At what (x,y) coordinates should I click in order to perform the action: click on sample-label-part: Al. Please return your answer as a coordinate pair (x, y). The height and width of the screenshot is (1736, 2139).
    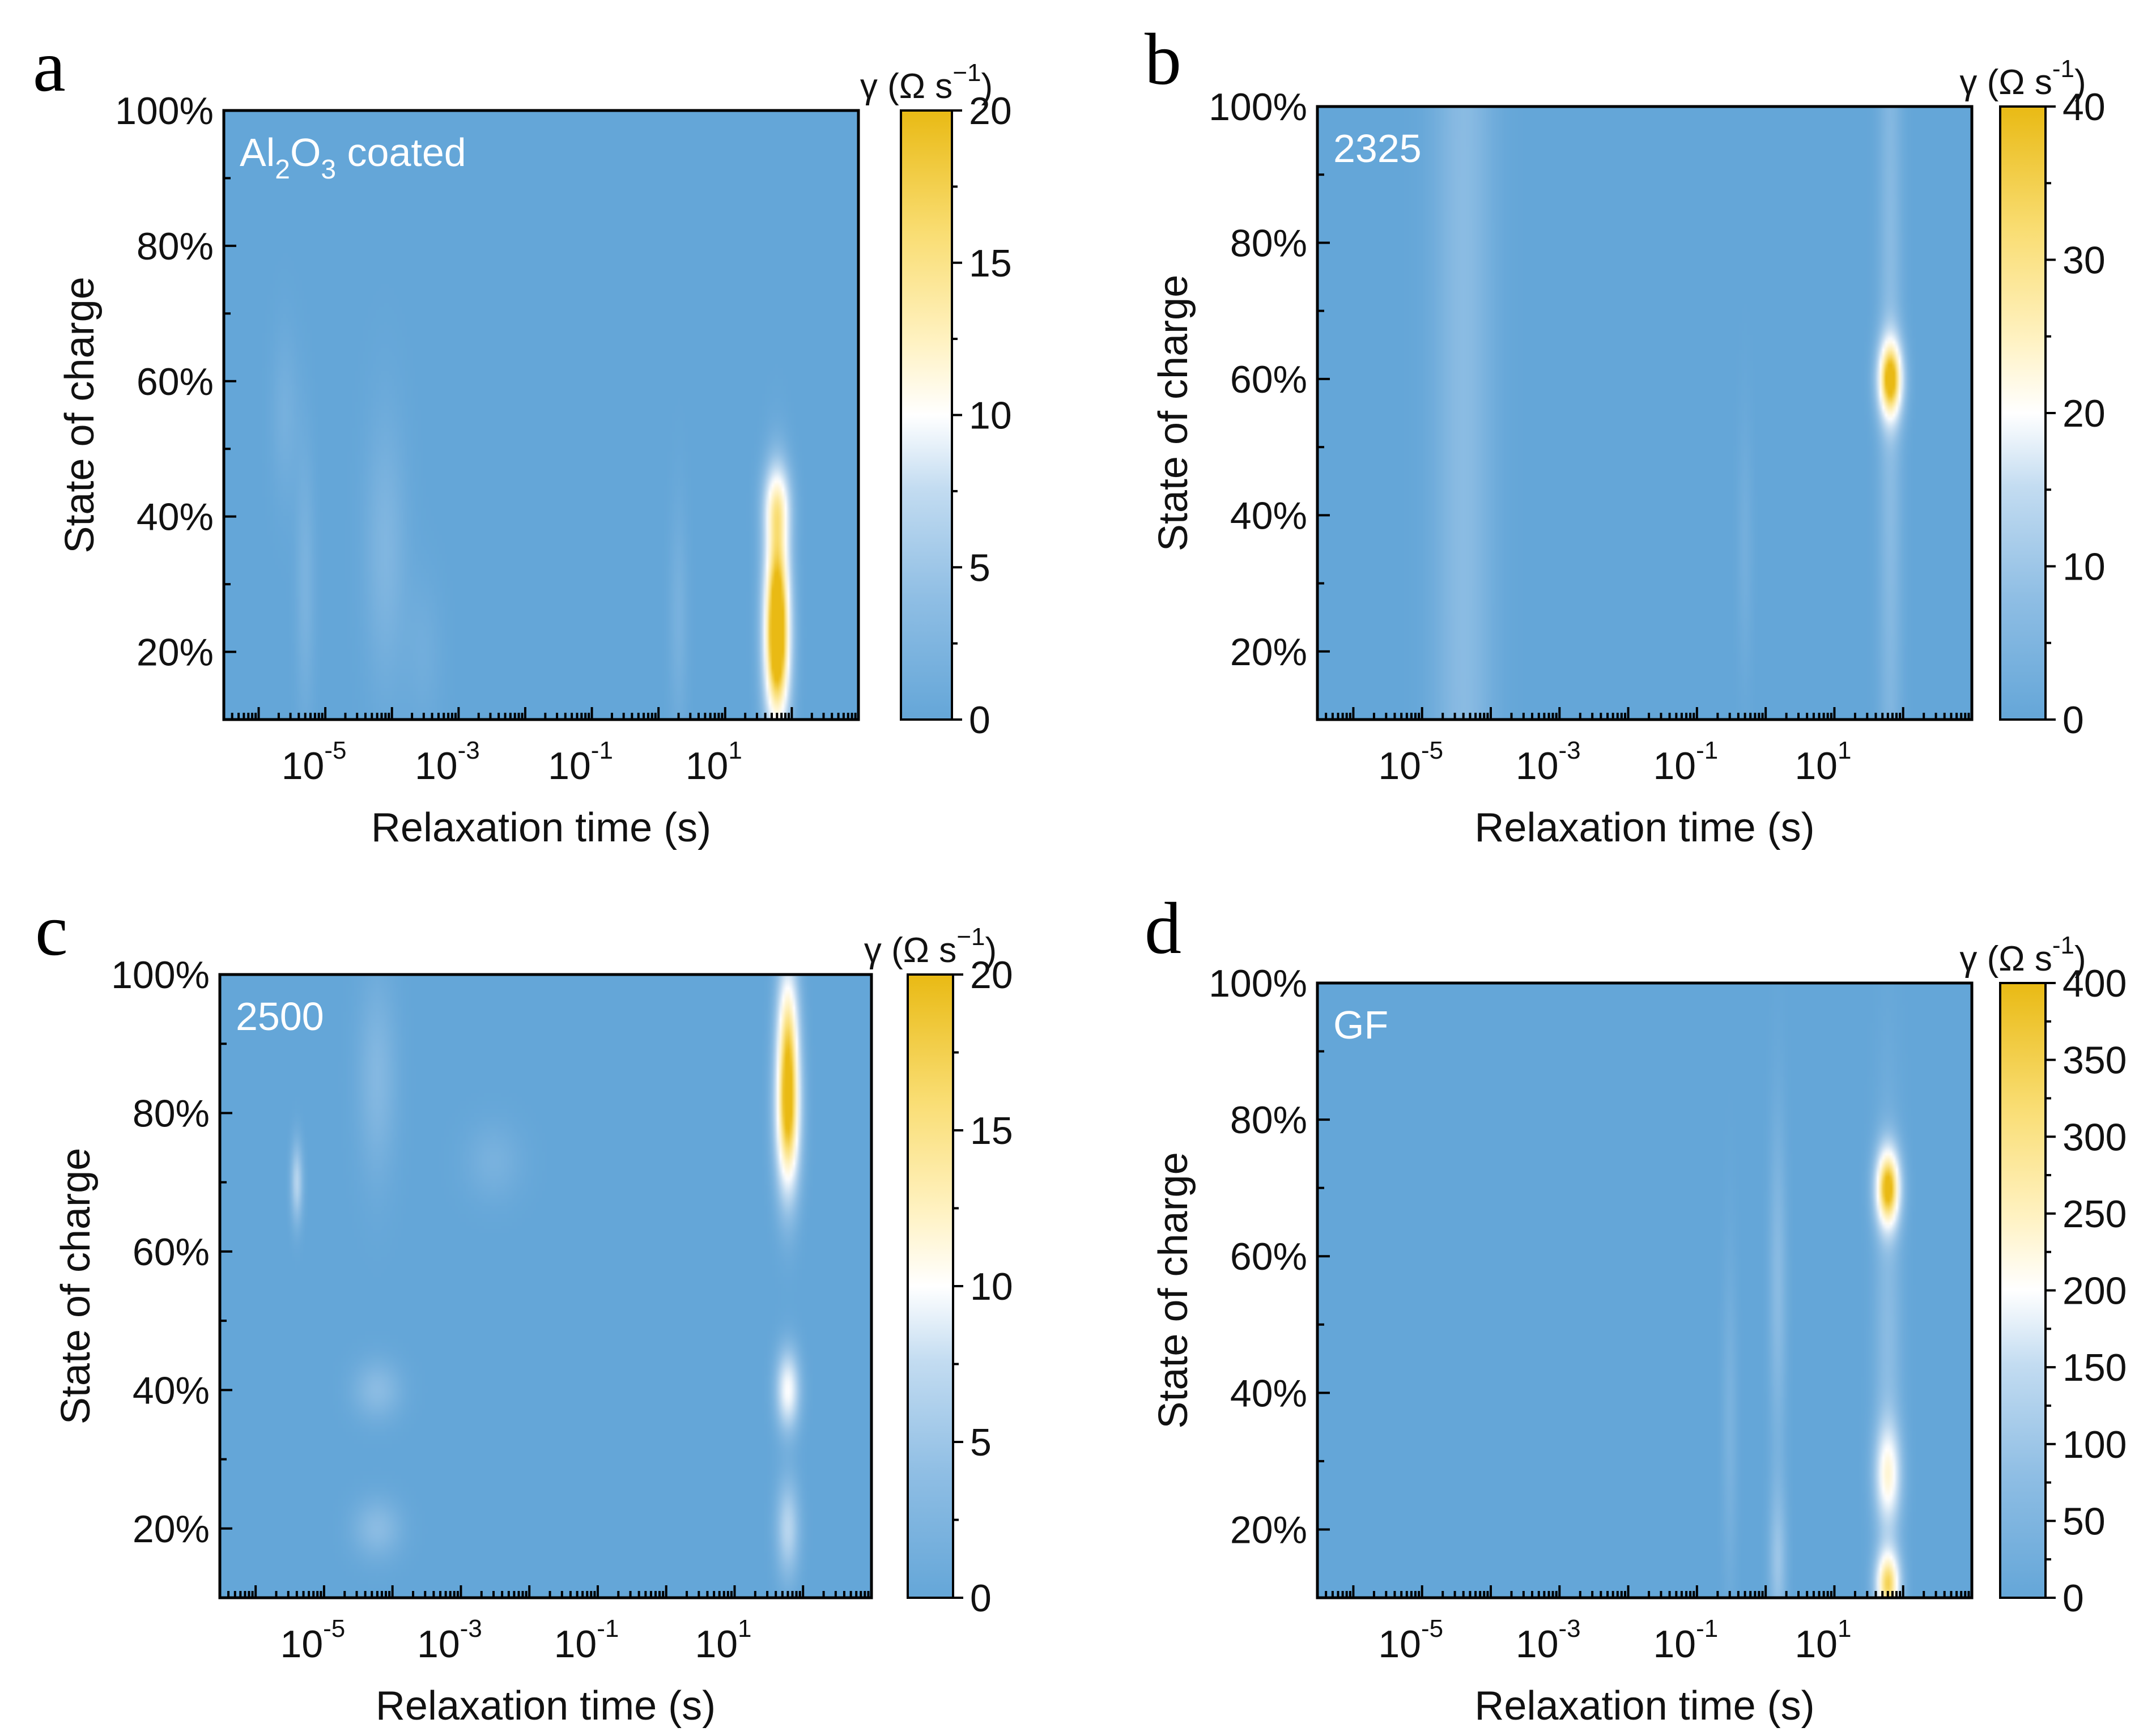
    Looking at the image, I should click on (257, 153).